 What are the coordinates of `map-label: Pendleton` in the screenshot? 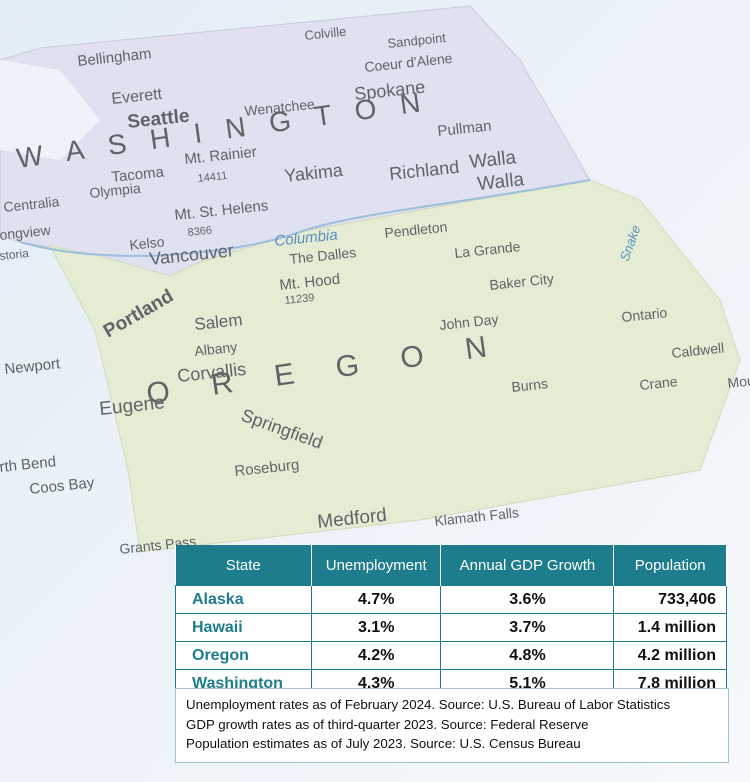 It's located at (416, 229).